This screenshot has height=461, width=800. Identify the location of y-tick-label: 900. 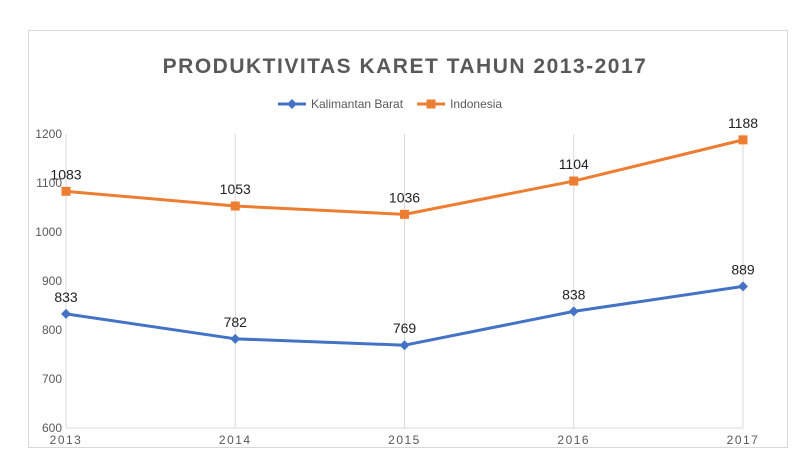
(52, 281).